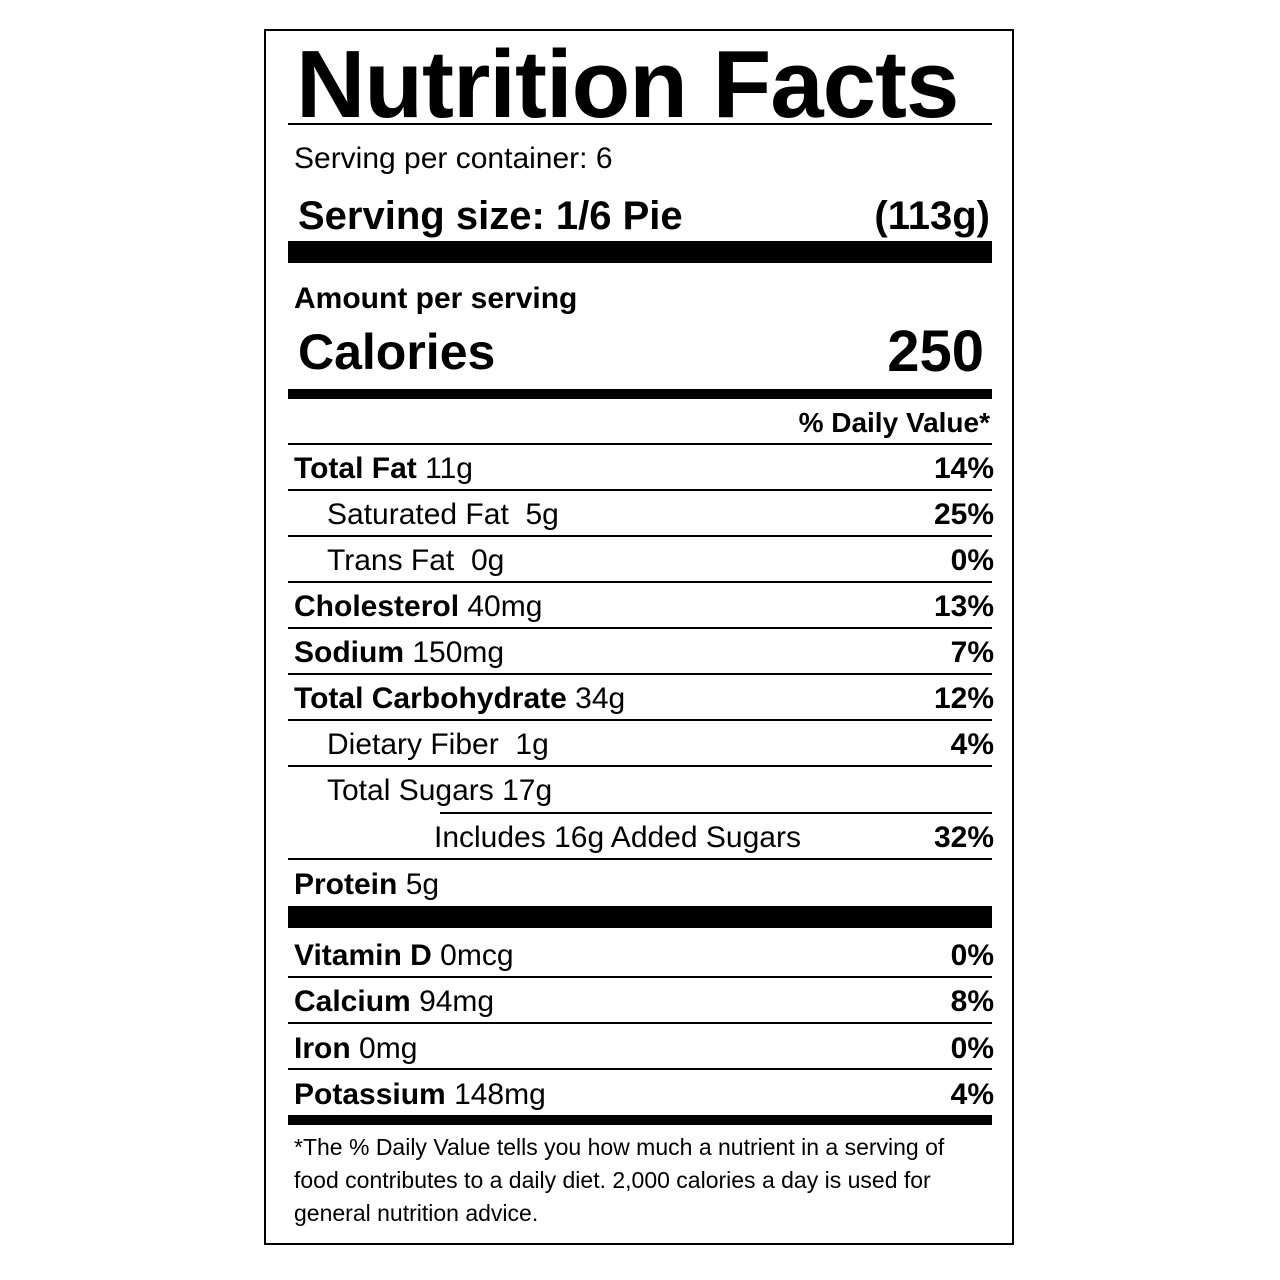  What do you see at coordinates (963, 514) in the screenshot?
I see `nutrient-daily-value: 25%` at bounding box center [963, 514].